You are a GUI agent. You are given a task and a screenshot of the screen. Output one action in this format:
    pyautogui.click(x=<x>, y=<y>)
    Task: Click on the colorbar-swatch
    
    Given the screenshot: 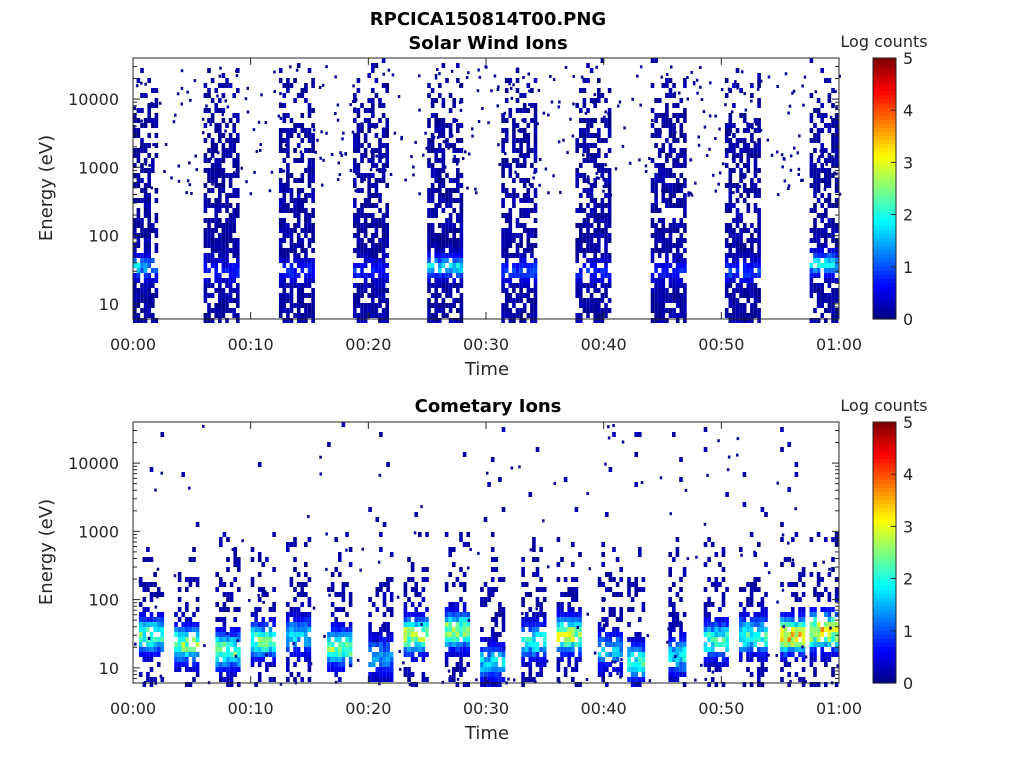 What is the action you would take?
    pyautogui.click(x=884, y=105)
    